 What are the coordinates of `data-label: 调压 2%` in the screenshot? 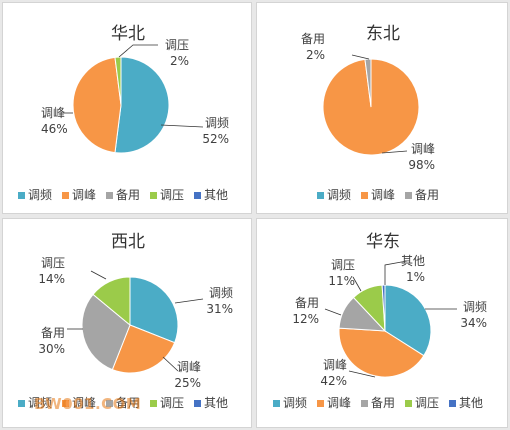 It's located at (177, 53).